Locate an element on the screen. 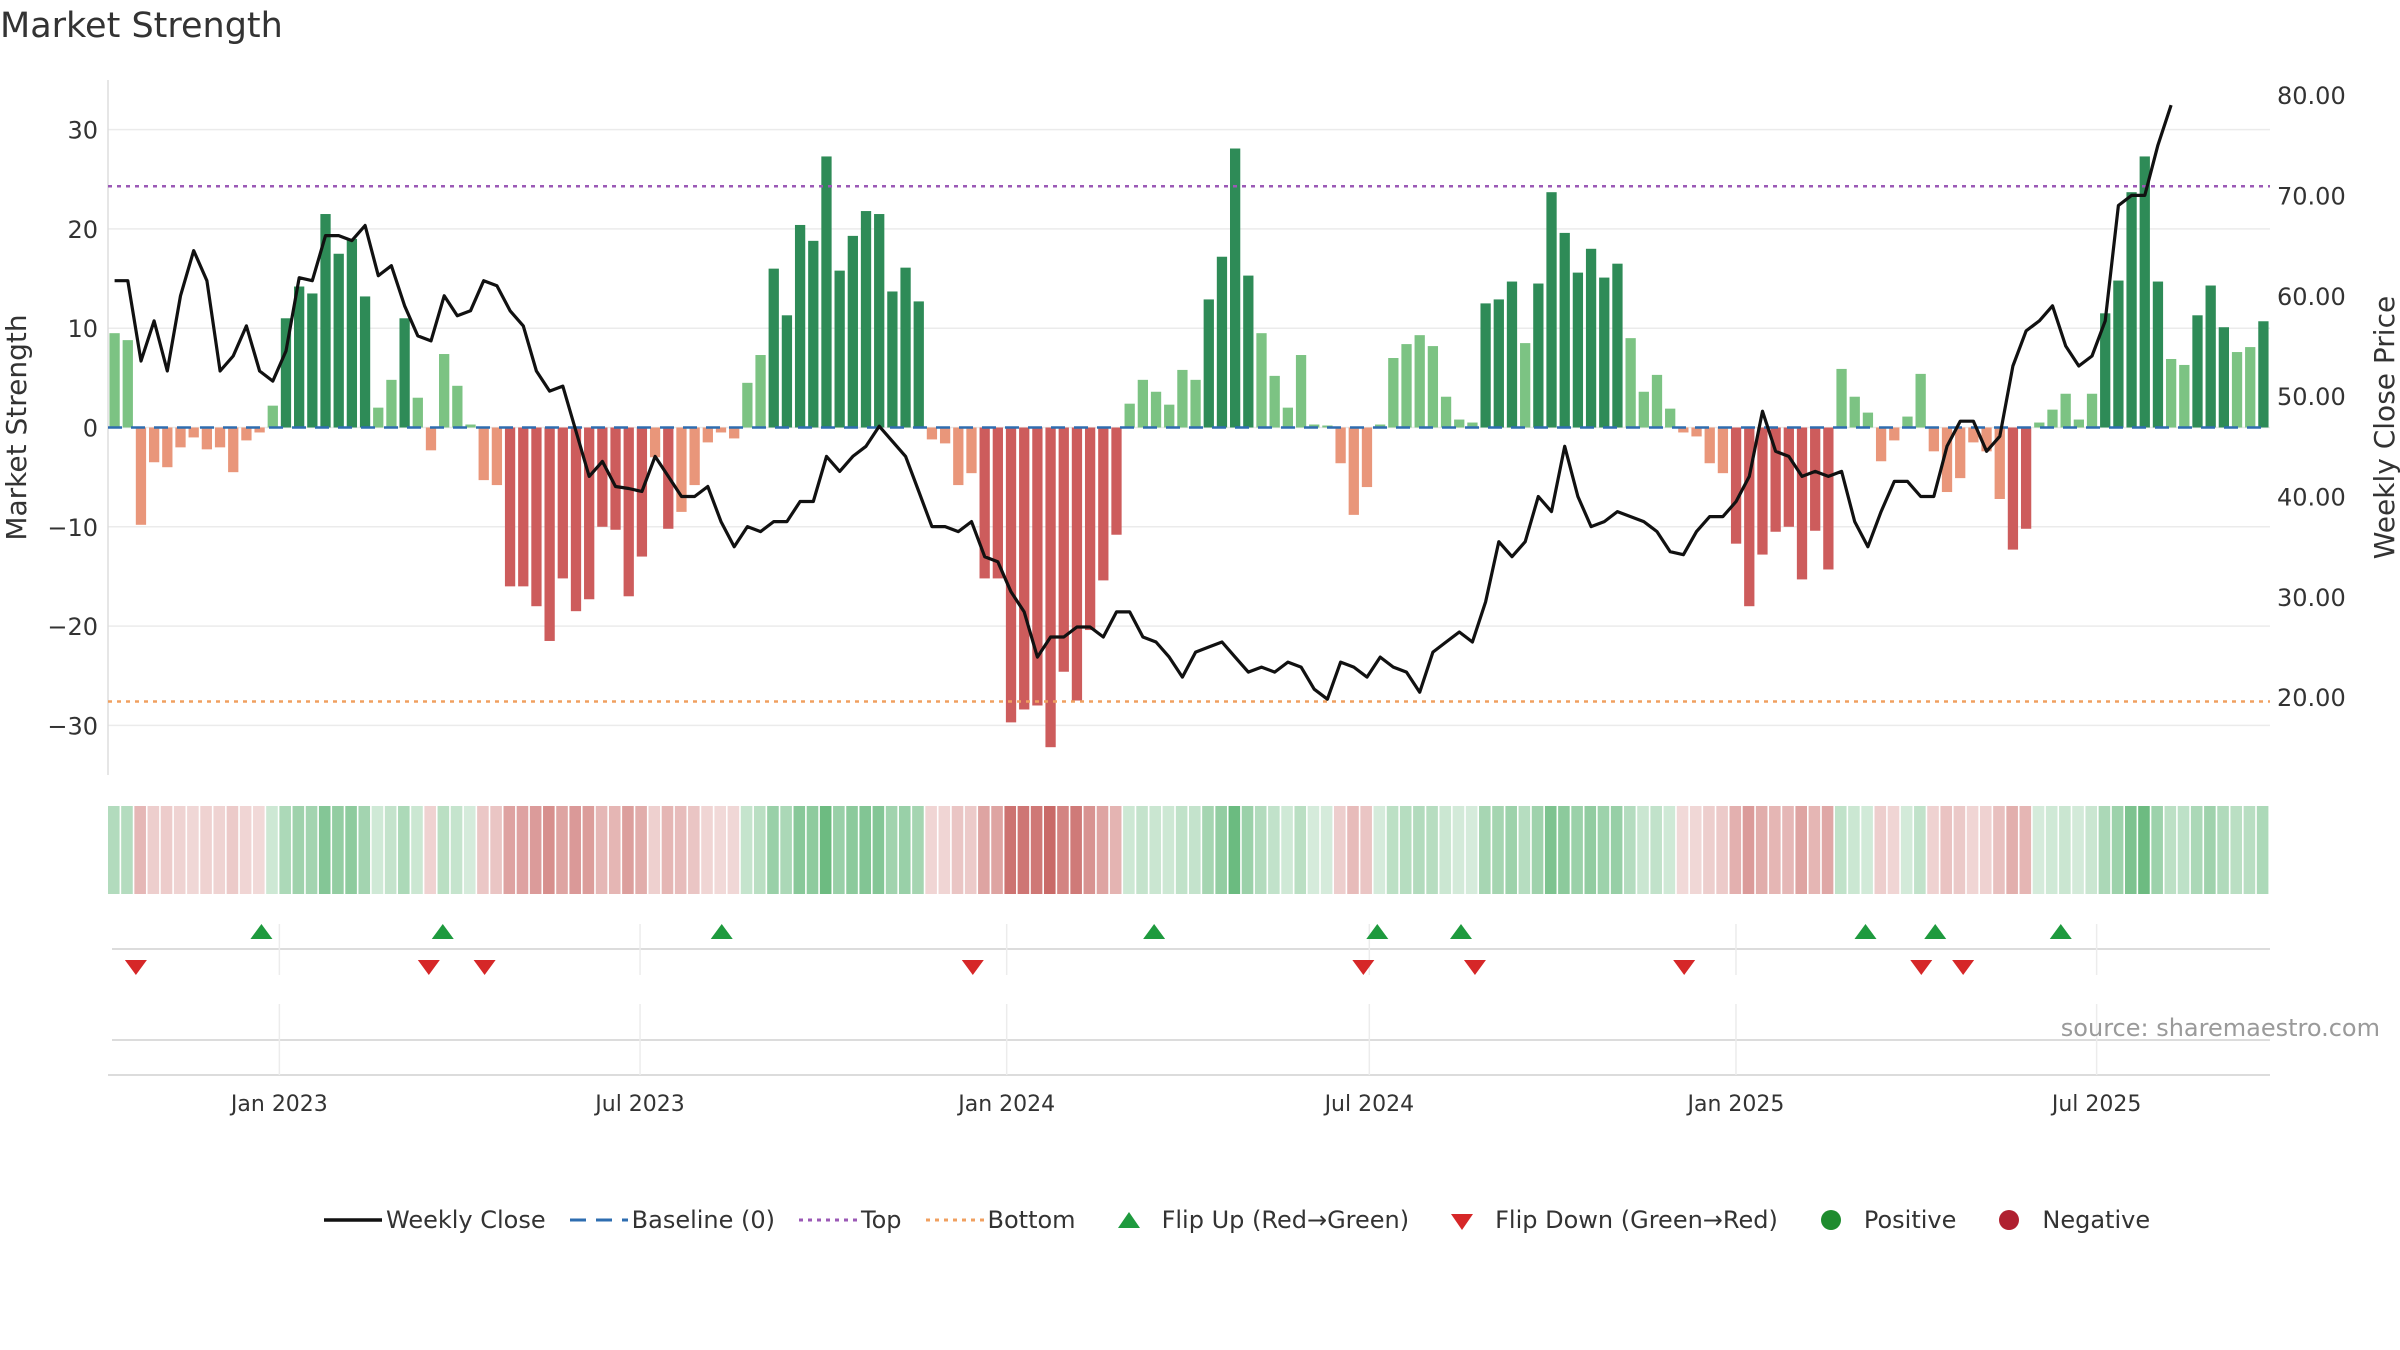 This screenshot has width=2400, height=1350. x-tick-label: Jan 2024 is located at coordinates (1005, 1104).